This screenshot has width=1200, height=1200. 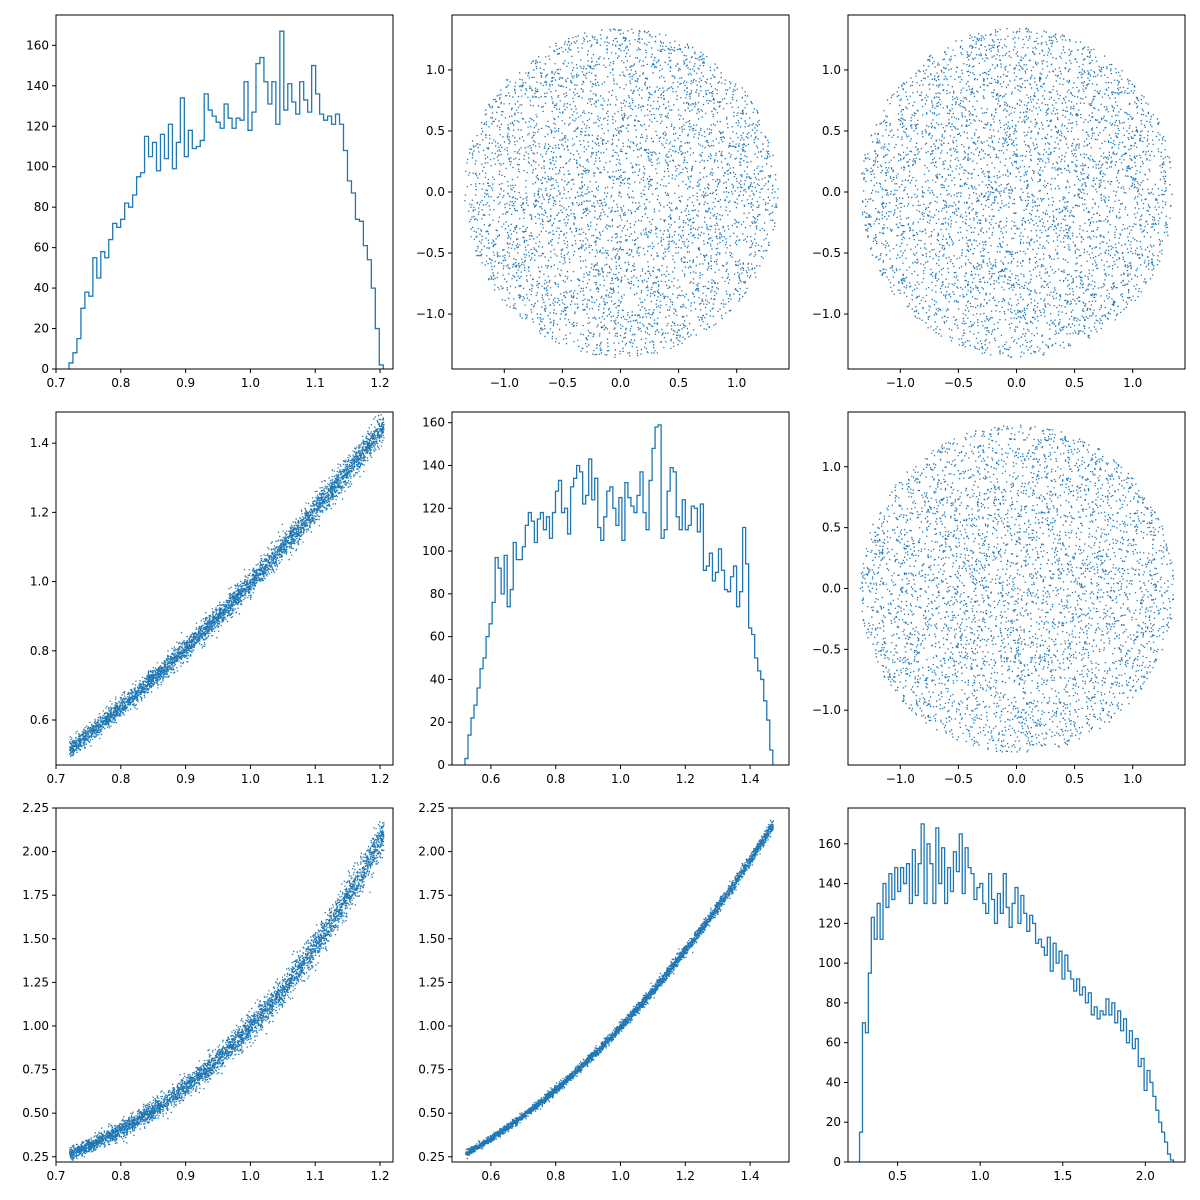 What do you see at coordinates (1145, 1176) in the screenshot?
I see `x-tick-label: 2.0` at bounding box center [1145, 1176].